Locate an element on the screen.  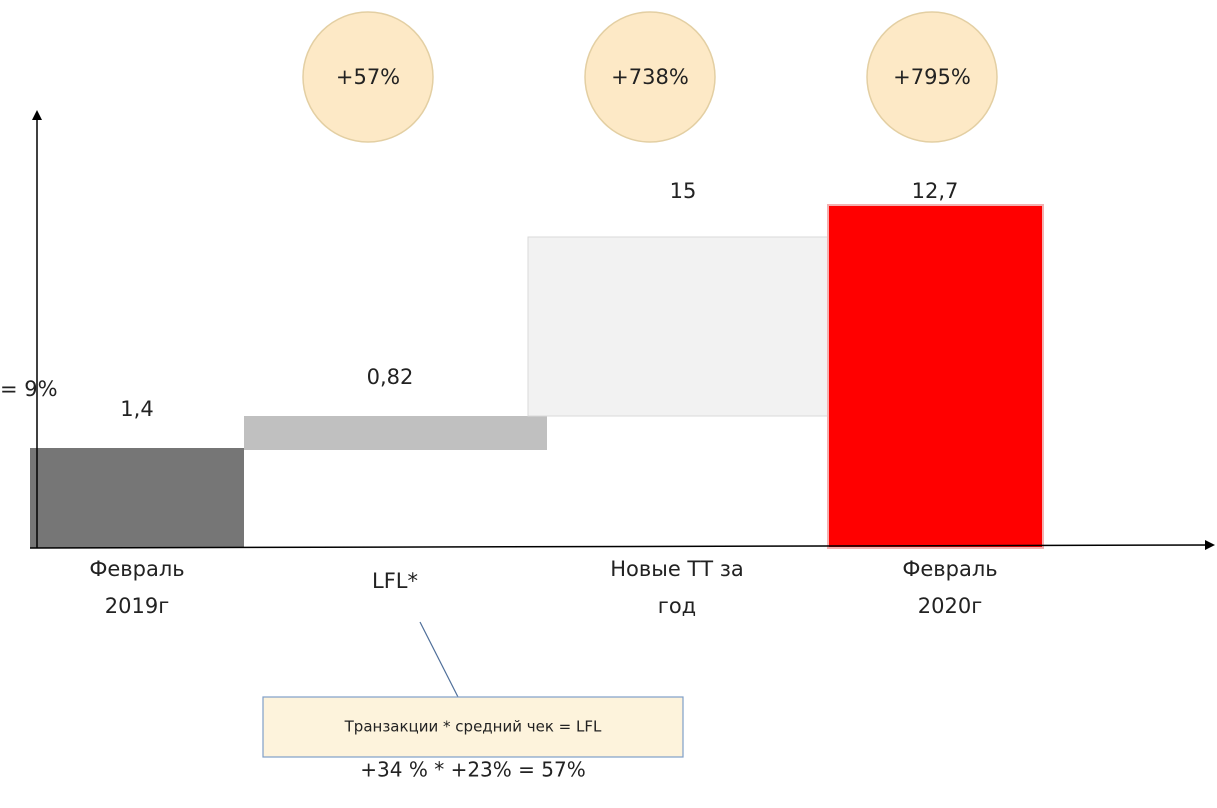
bar-label: 1,4 is located at coordinates (136, 409).